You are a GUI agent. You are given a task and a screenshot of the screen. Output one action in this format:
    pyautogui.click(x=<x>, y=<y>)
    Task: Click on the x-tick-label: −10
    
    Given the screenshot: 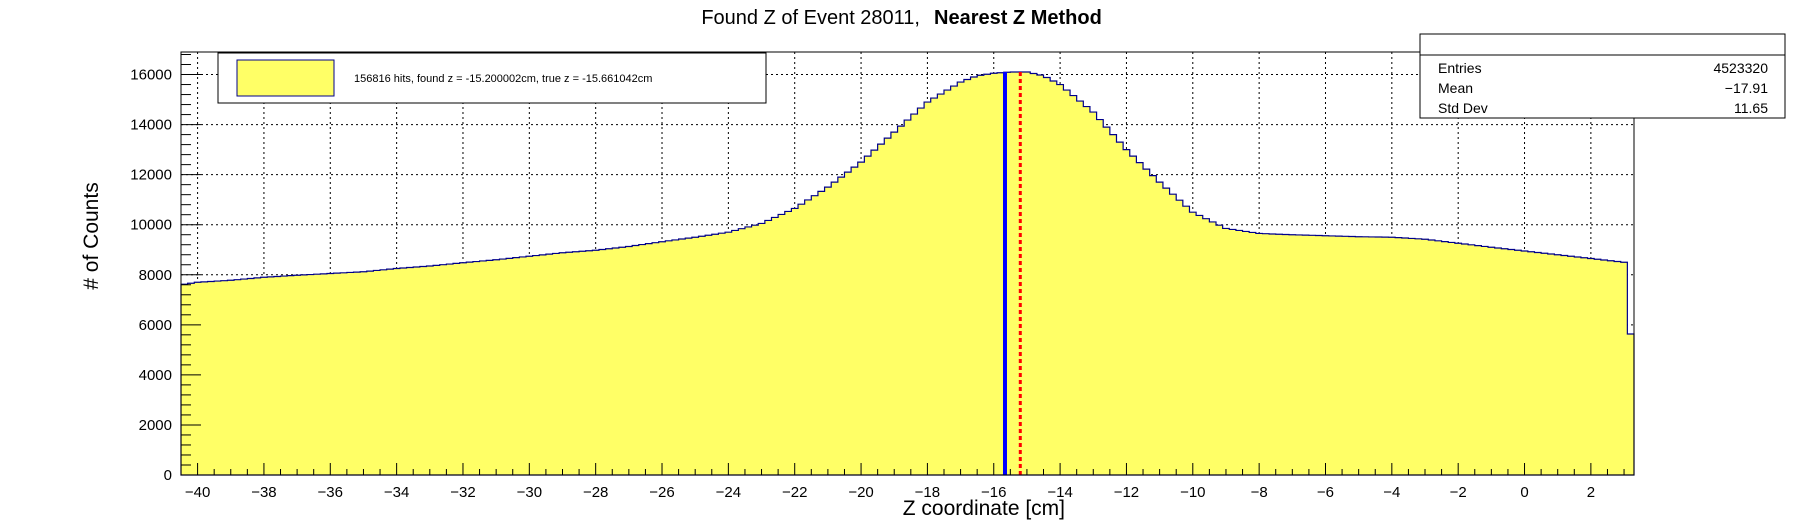 What is the action you would take?
    pyautogui.click(x=1192, y=492)
    